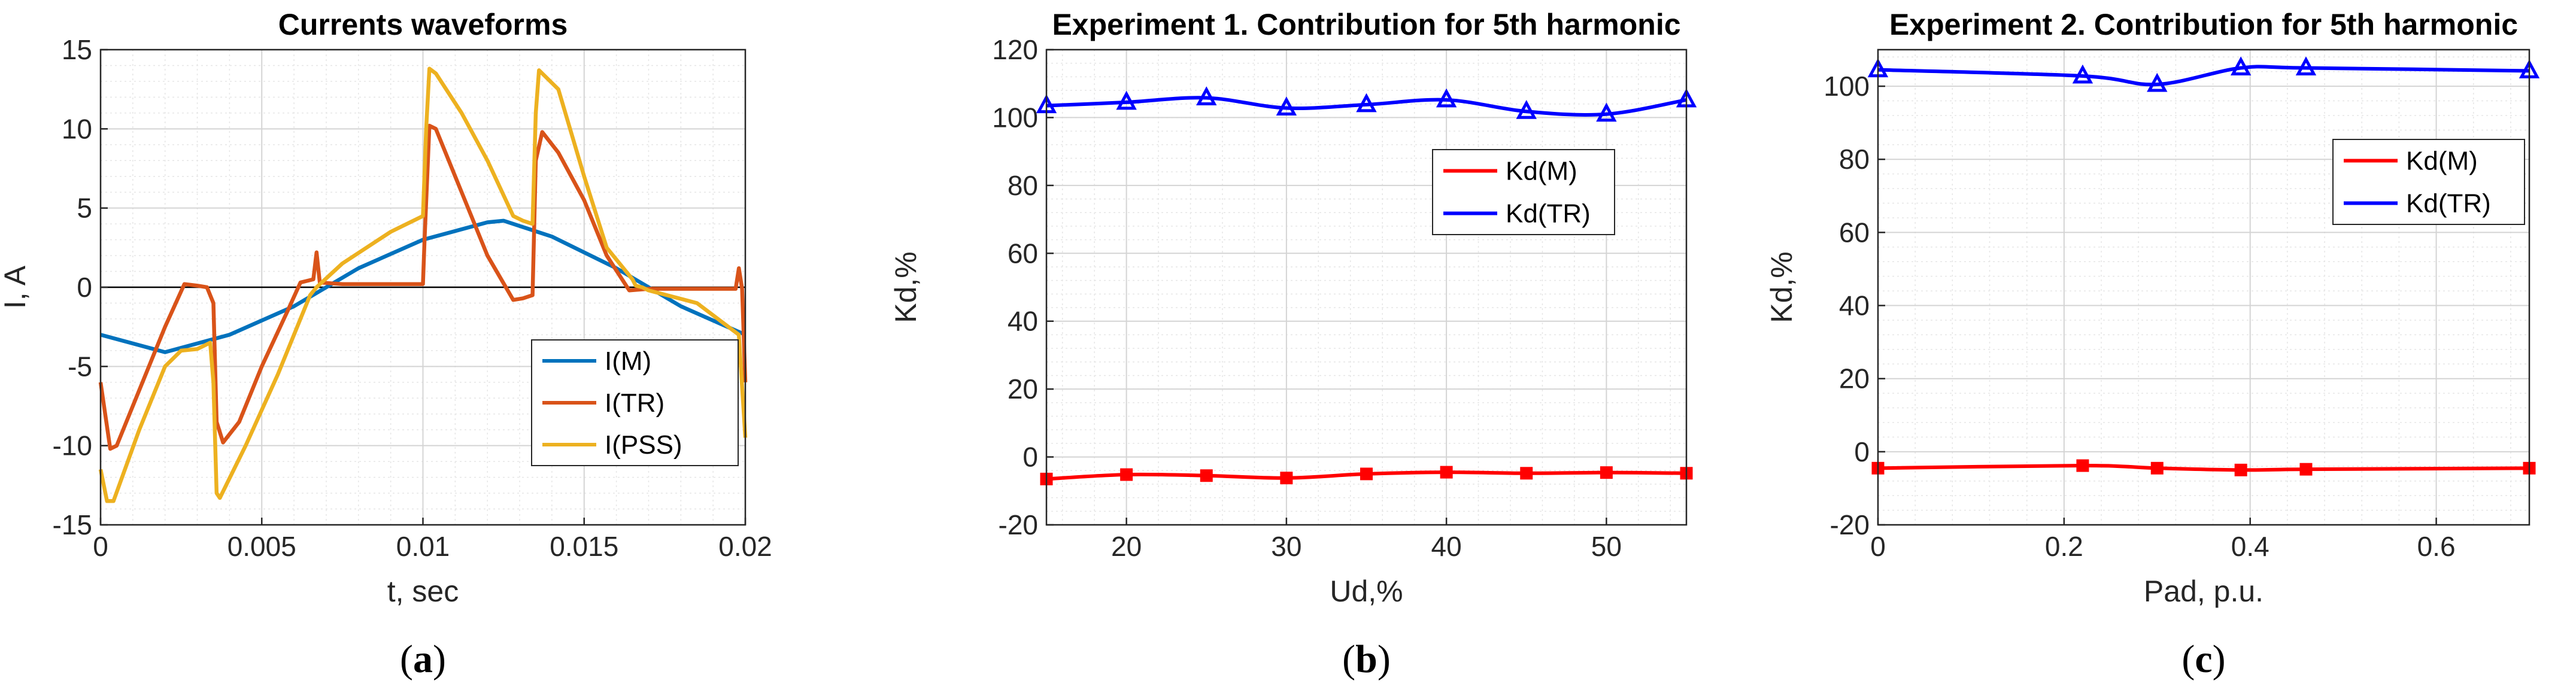  I want to click on x-tick-label: 30, so click(1286, 546).